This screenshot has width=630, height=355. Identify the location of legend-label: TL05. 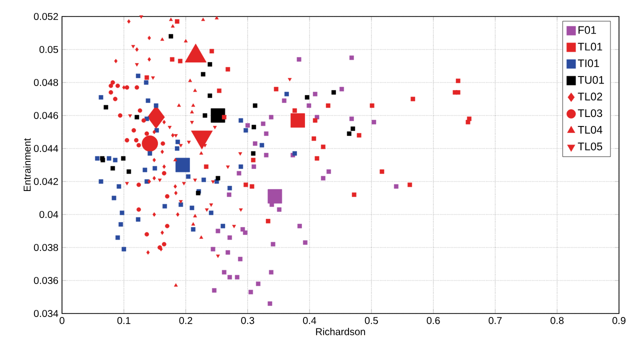
(590, 146).